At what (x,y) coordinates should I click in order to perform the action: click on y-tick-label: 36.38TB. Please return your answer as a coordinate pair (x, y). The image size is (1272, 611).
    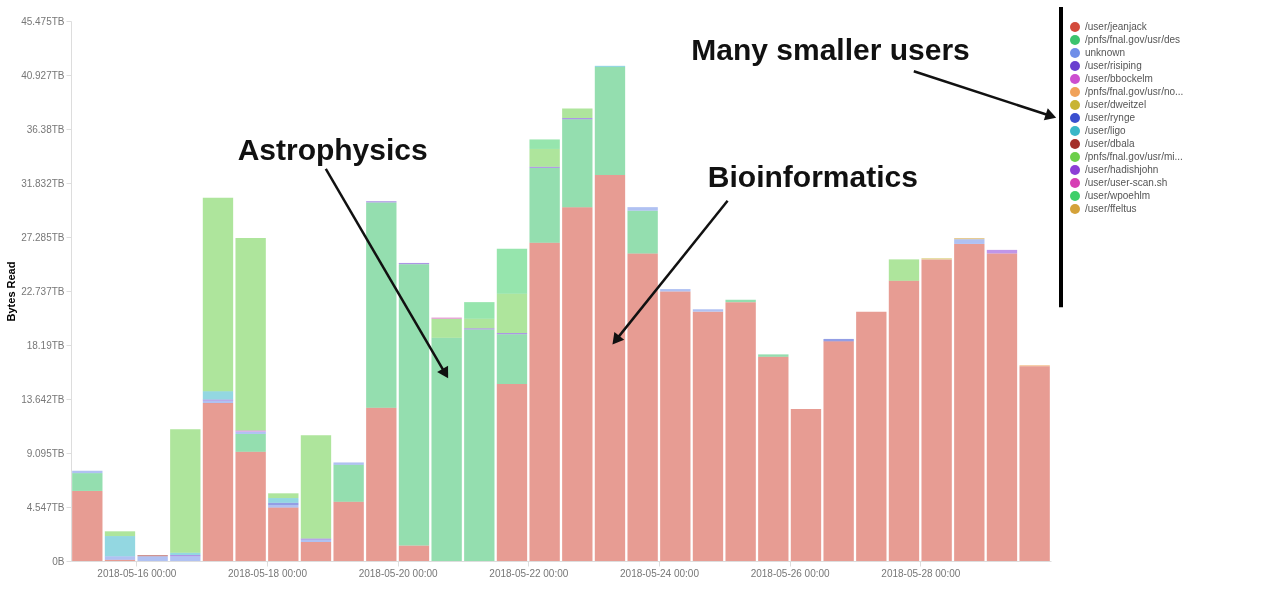
    Looking at the image, I should click on (45, 129).